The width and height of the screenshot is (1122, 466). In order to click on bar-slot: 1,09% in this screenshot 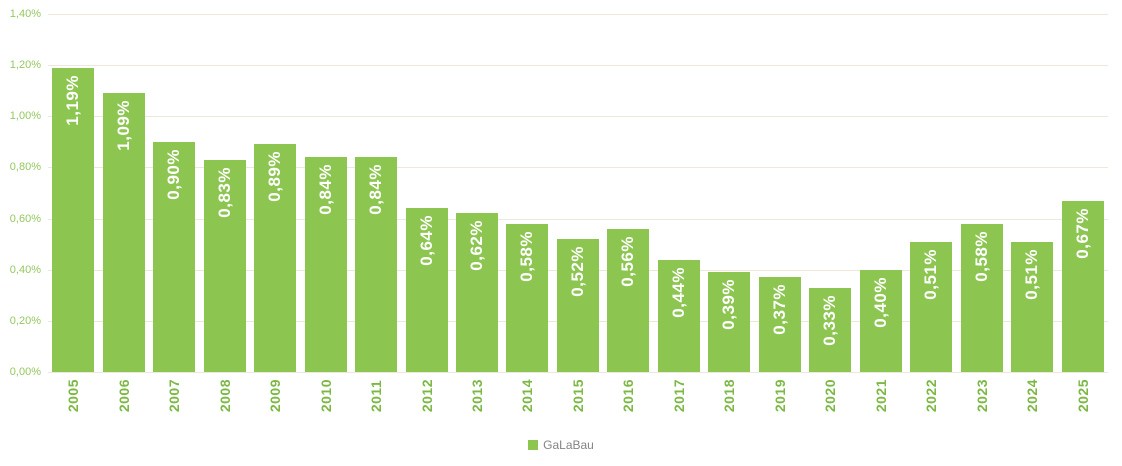, I will do `click(123, 193)`.